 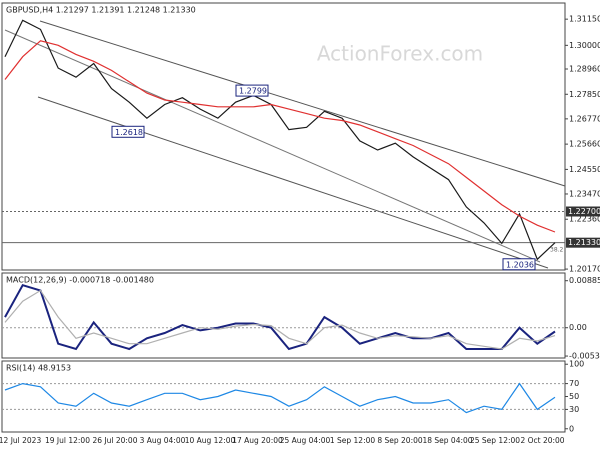 I want to click on y-tick-label: 50, so click(x=574, y=396).